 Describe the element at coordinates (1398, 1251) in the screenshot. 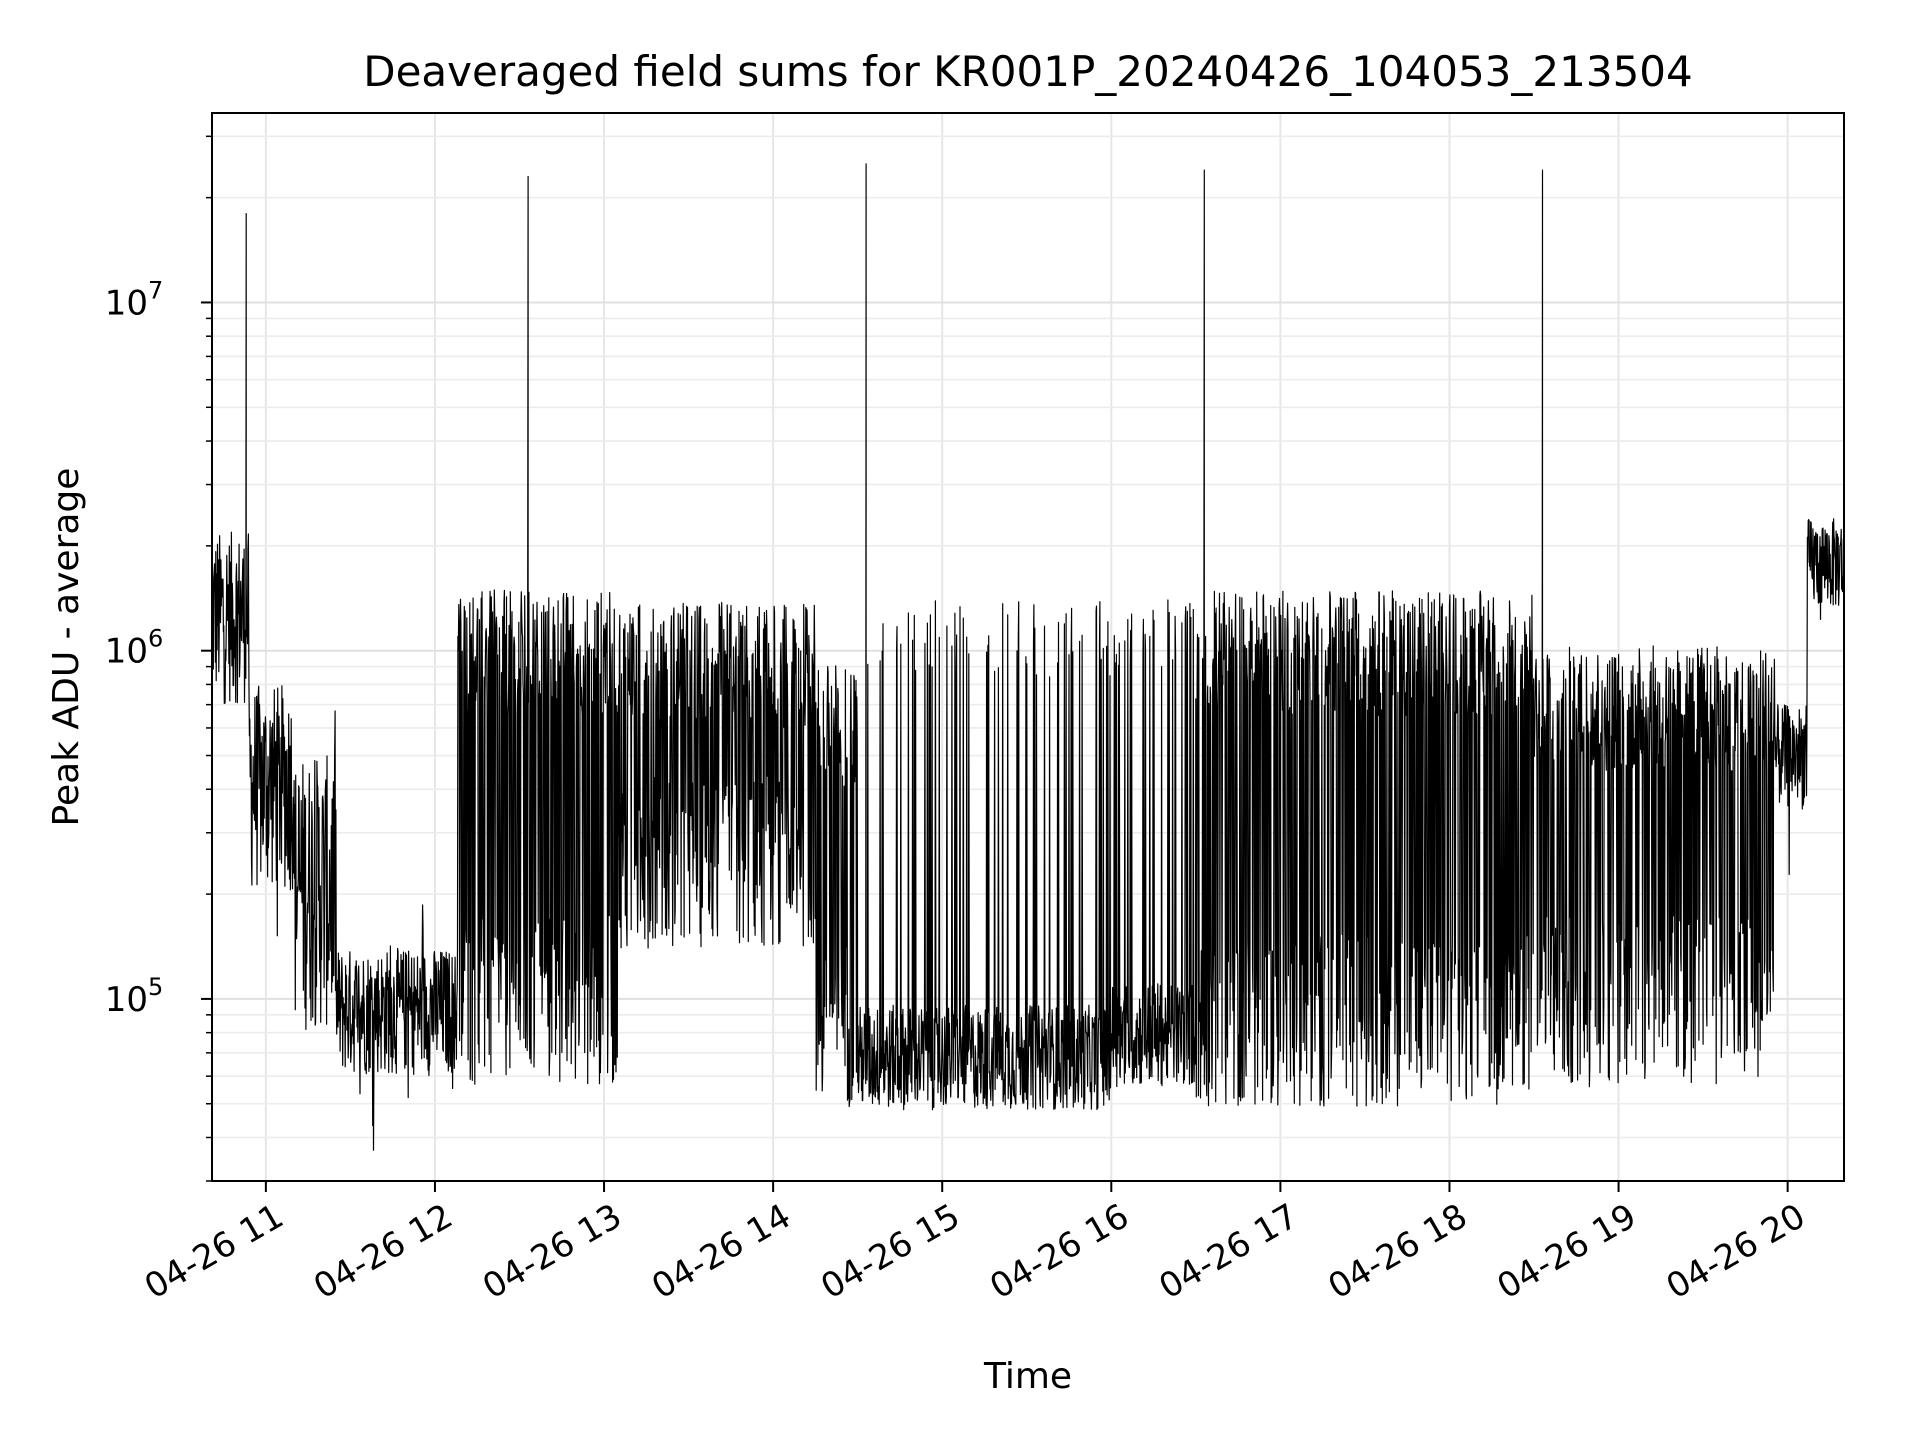

I see `x-tick-label: 04-26 18` at that location.